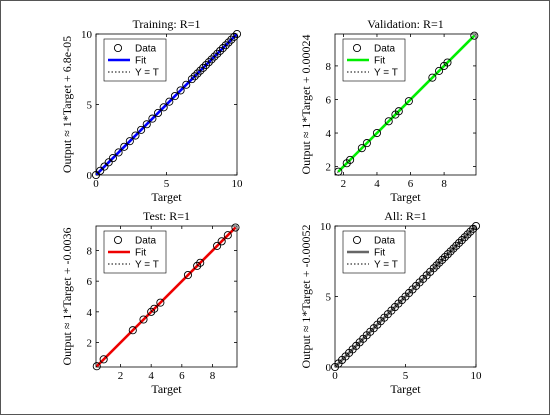 This screenshot has width=550, height=415. I want to click on y-axis-label: Output ≈ 1*Target + 6.8e-05, so click(67, 104).